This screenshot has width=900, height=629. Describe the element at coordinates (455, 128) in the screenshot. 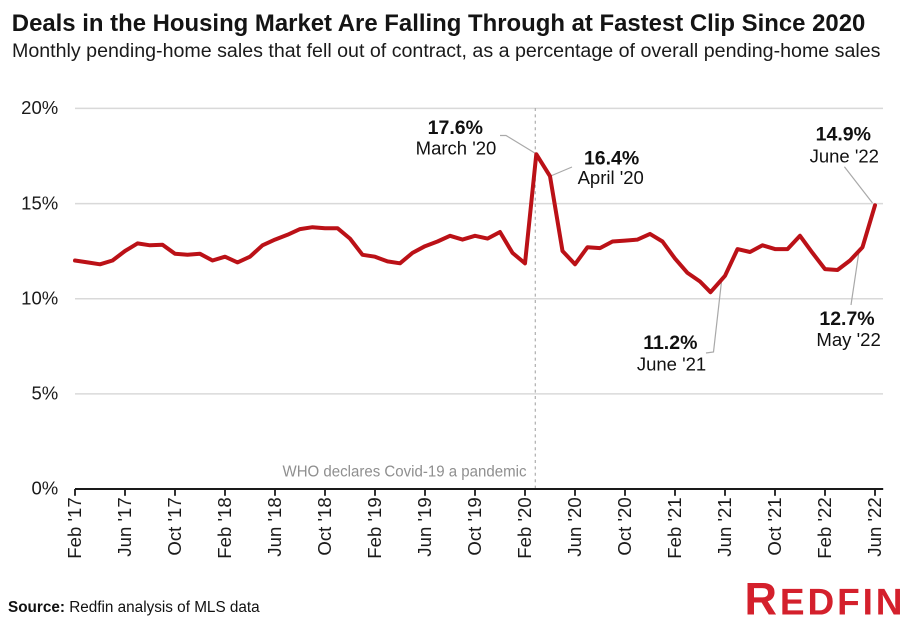

I see `svg-text: 17.6%` at that location.